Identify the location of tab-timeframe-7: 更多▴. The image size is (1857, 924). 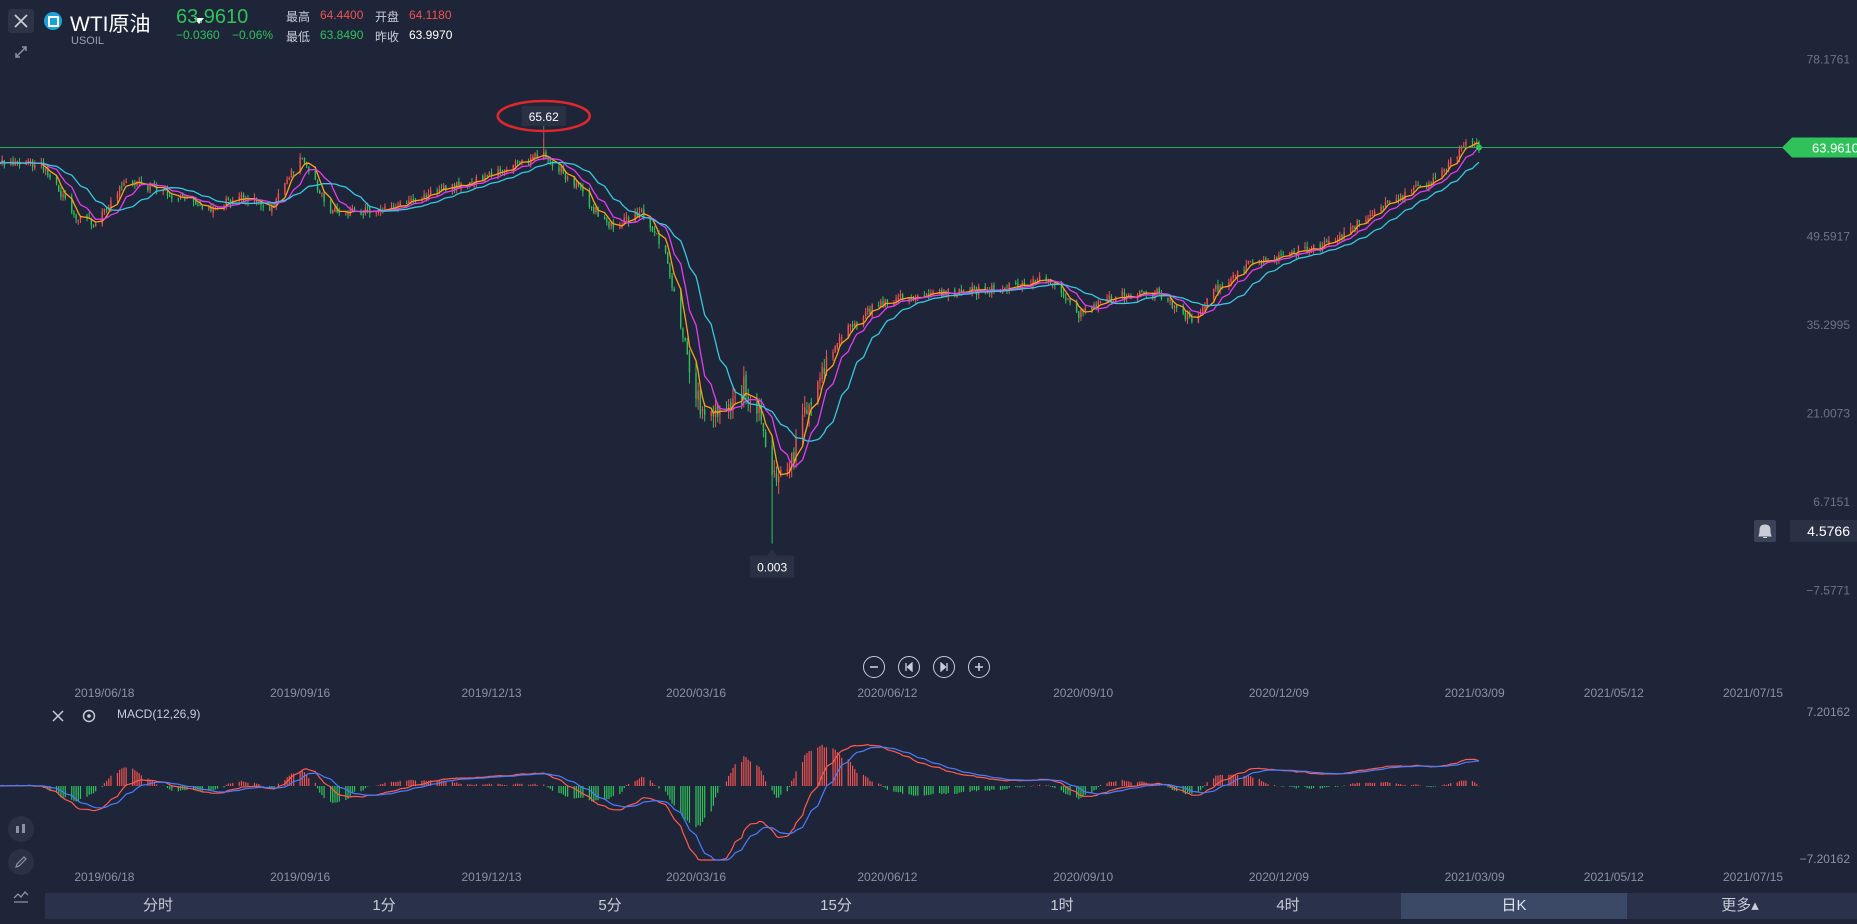
(1740, 905).